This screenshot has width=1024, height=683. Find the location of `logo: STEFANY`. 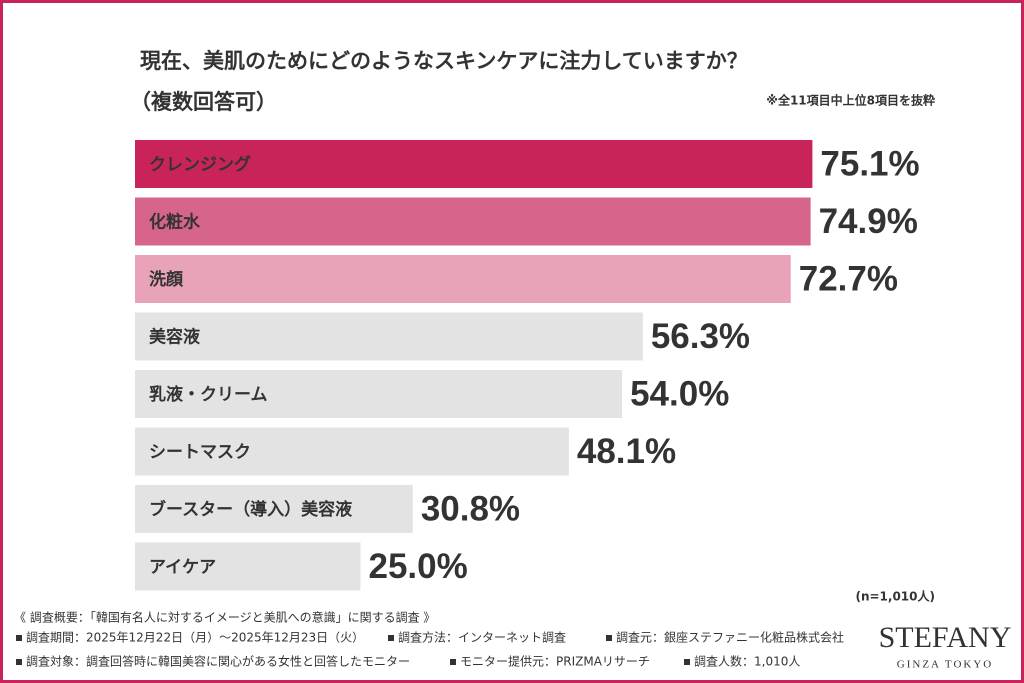

logo: STEFANY is located at coordinates (945, 637).